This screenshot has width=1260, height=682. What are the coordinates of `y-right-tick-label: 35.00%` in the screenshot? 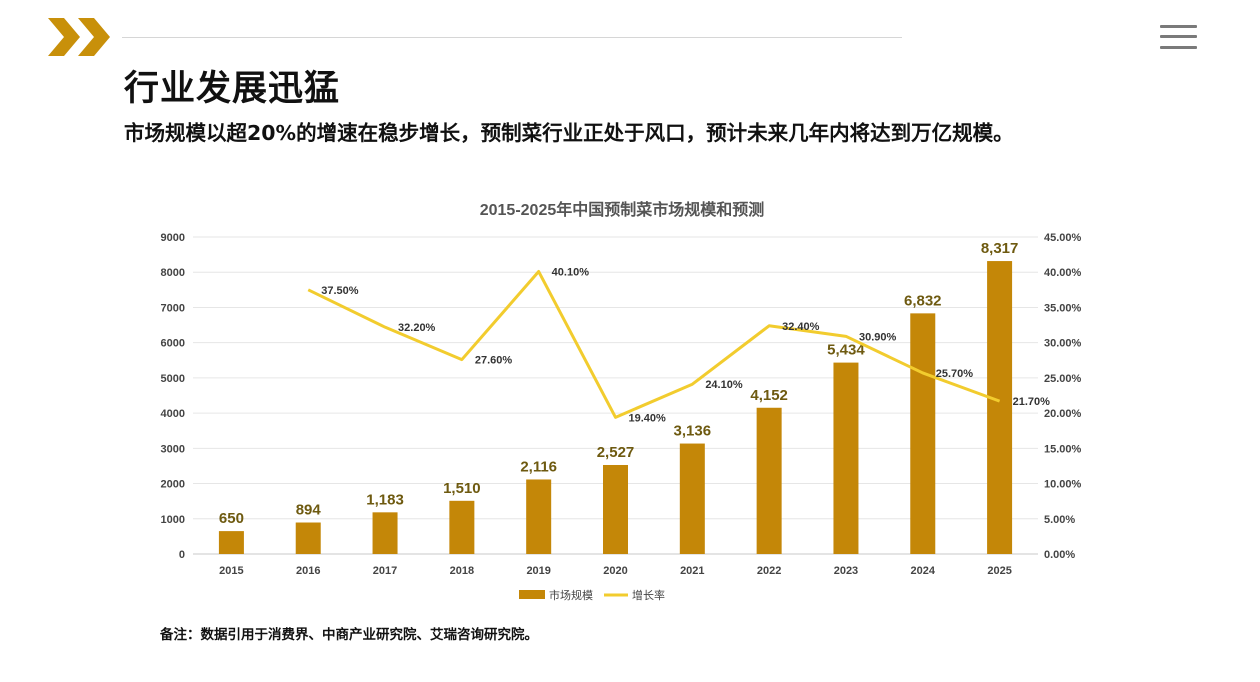 It's located at (1063, 308).